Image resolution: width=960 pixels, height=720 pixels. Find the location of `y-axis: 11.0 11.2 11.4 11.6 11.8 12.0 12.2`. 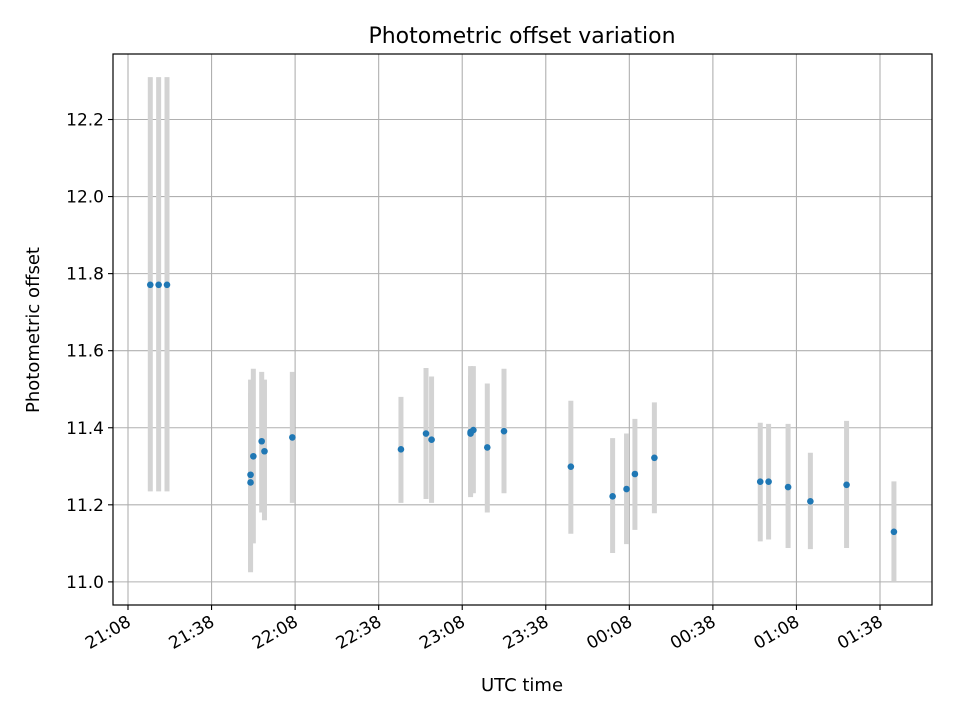

y-axis: 11.0 11.2 11.4 11.6 11.8 12.0 12.2 is located at coordinates (89, 352).